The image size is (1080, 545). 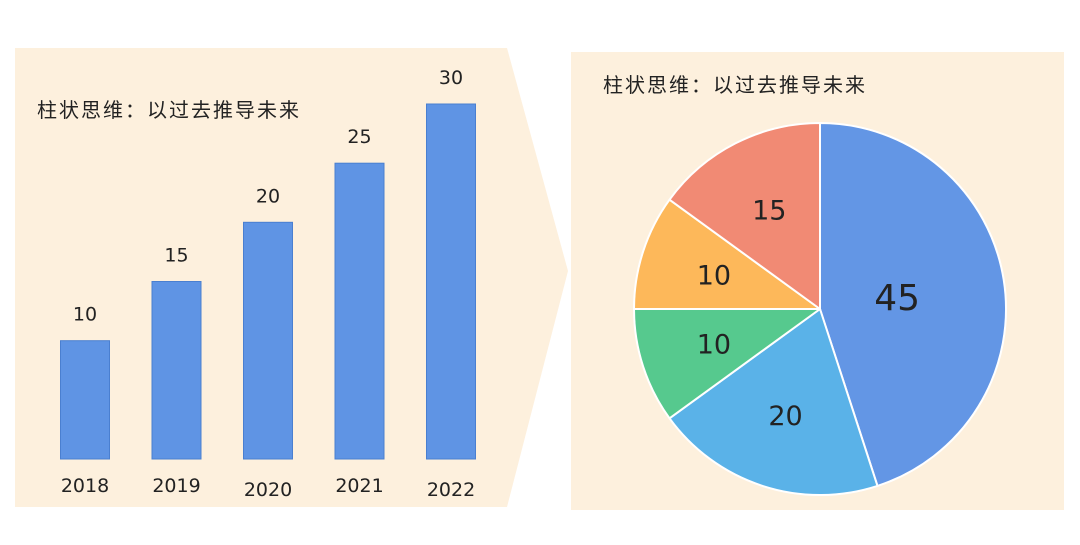 I want to click on bar-2022, so click(x=451, y=281).